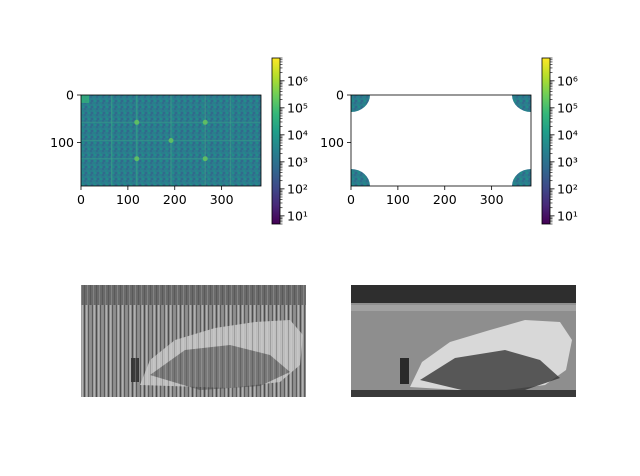 Image resolution: width=640 pixels, height=476 pixels. Describe the element at coordinates (445, 199) in the screenshot. I see `x-tick-label: 200` at that location.